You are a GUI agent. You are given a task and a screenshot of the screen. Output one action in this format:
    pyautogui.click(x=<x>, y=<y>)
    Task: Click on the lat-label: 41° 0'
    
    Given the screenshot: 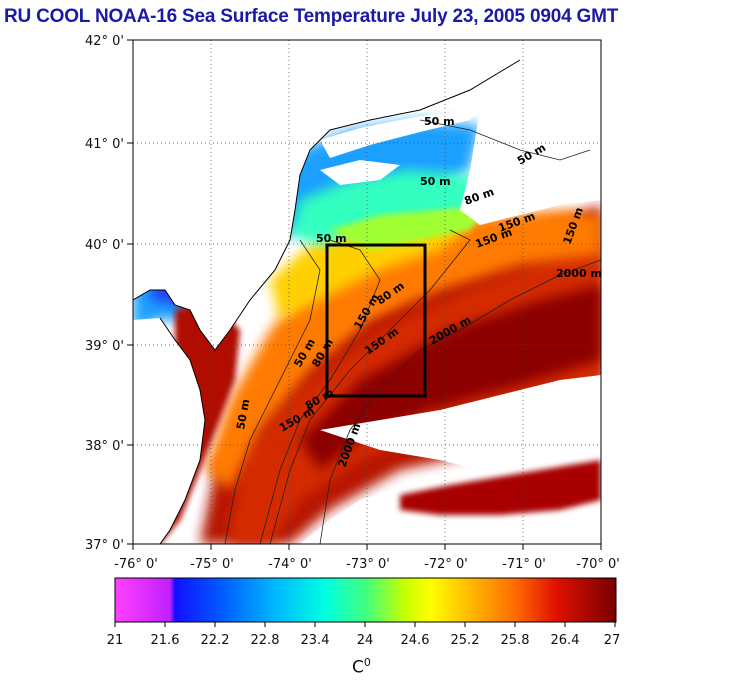 What is the action you would take?
    pyautogui.click(x=104, y=144)
    